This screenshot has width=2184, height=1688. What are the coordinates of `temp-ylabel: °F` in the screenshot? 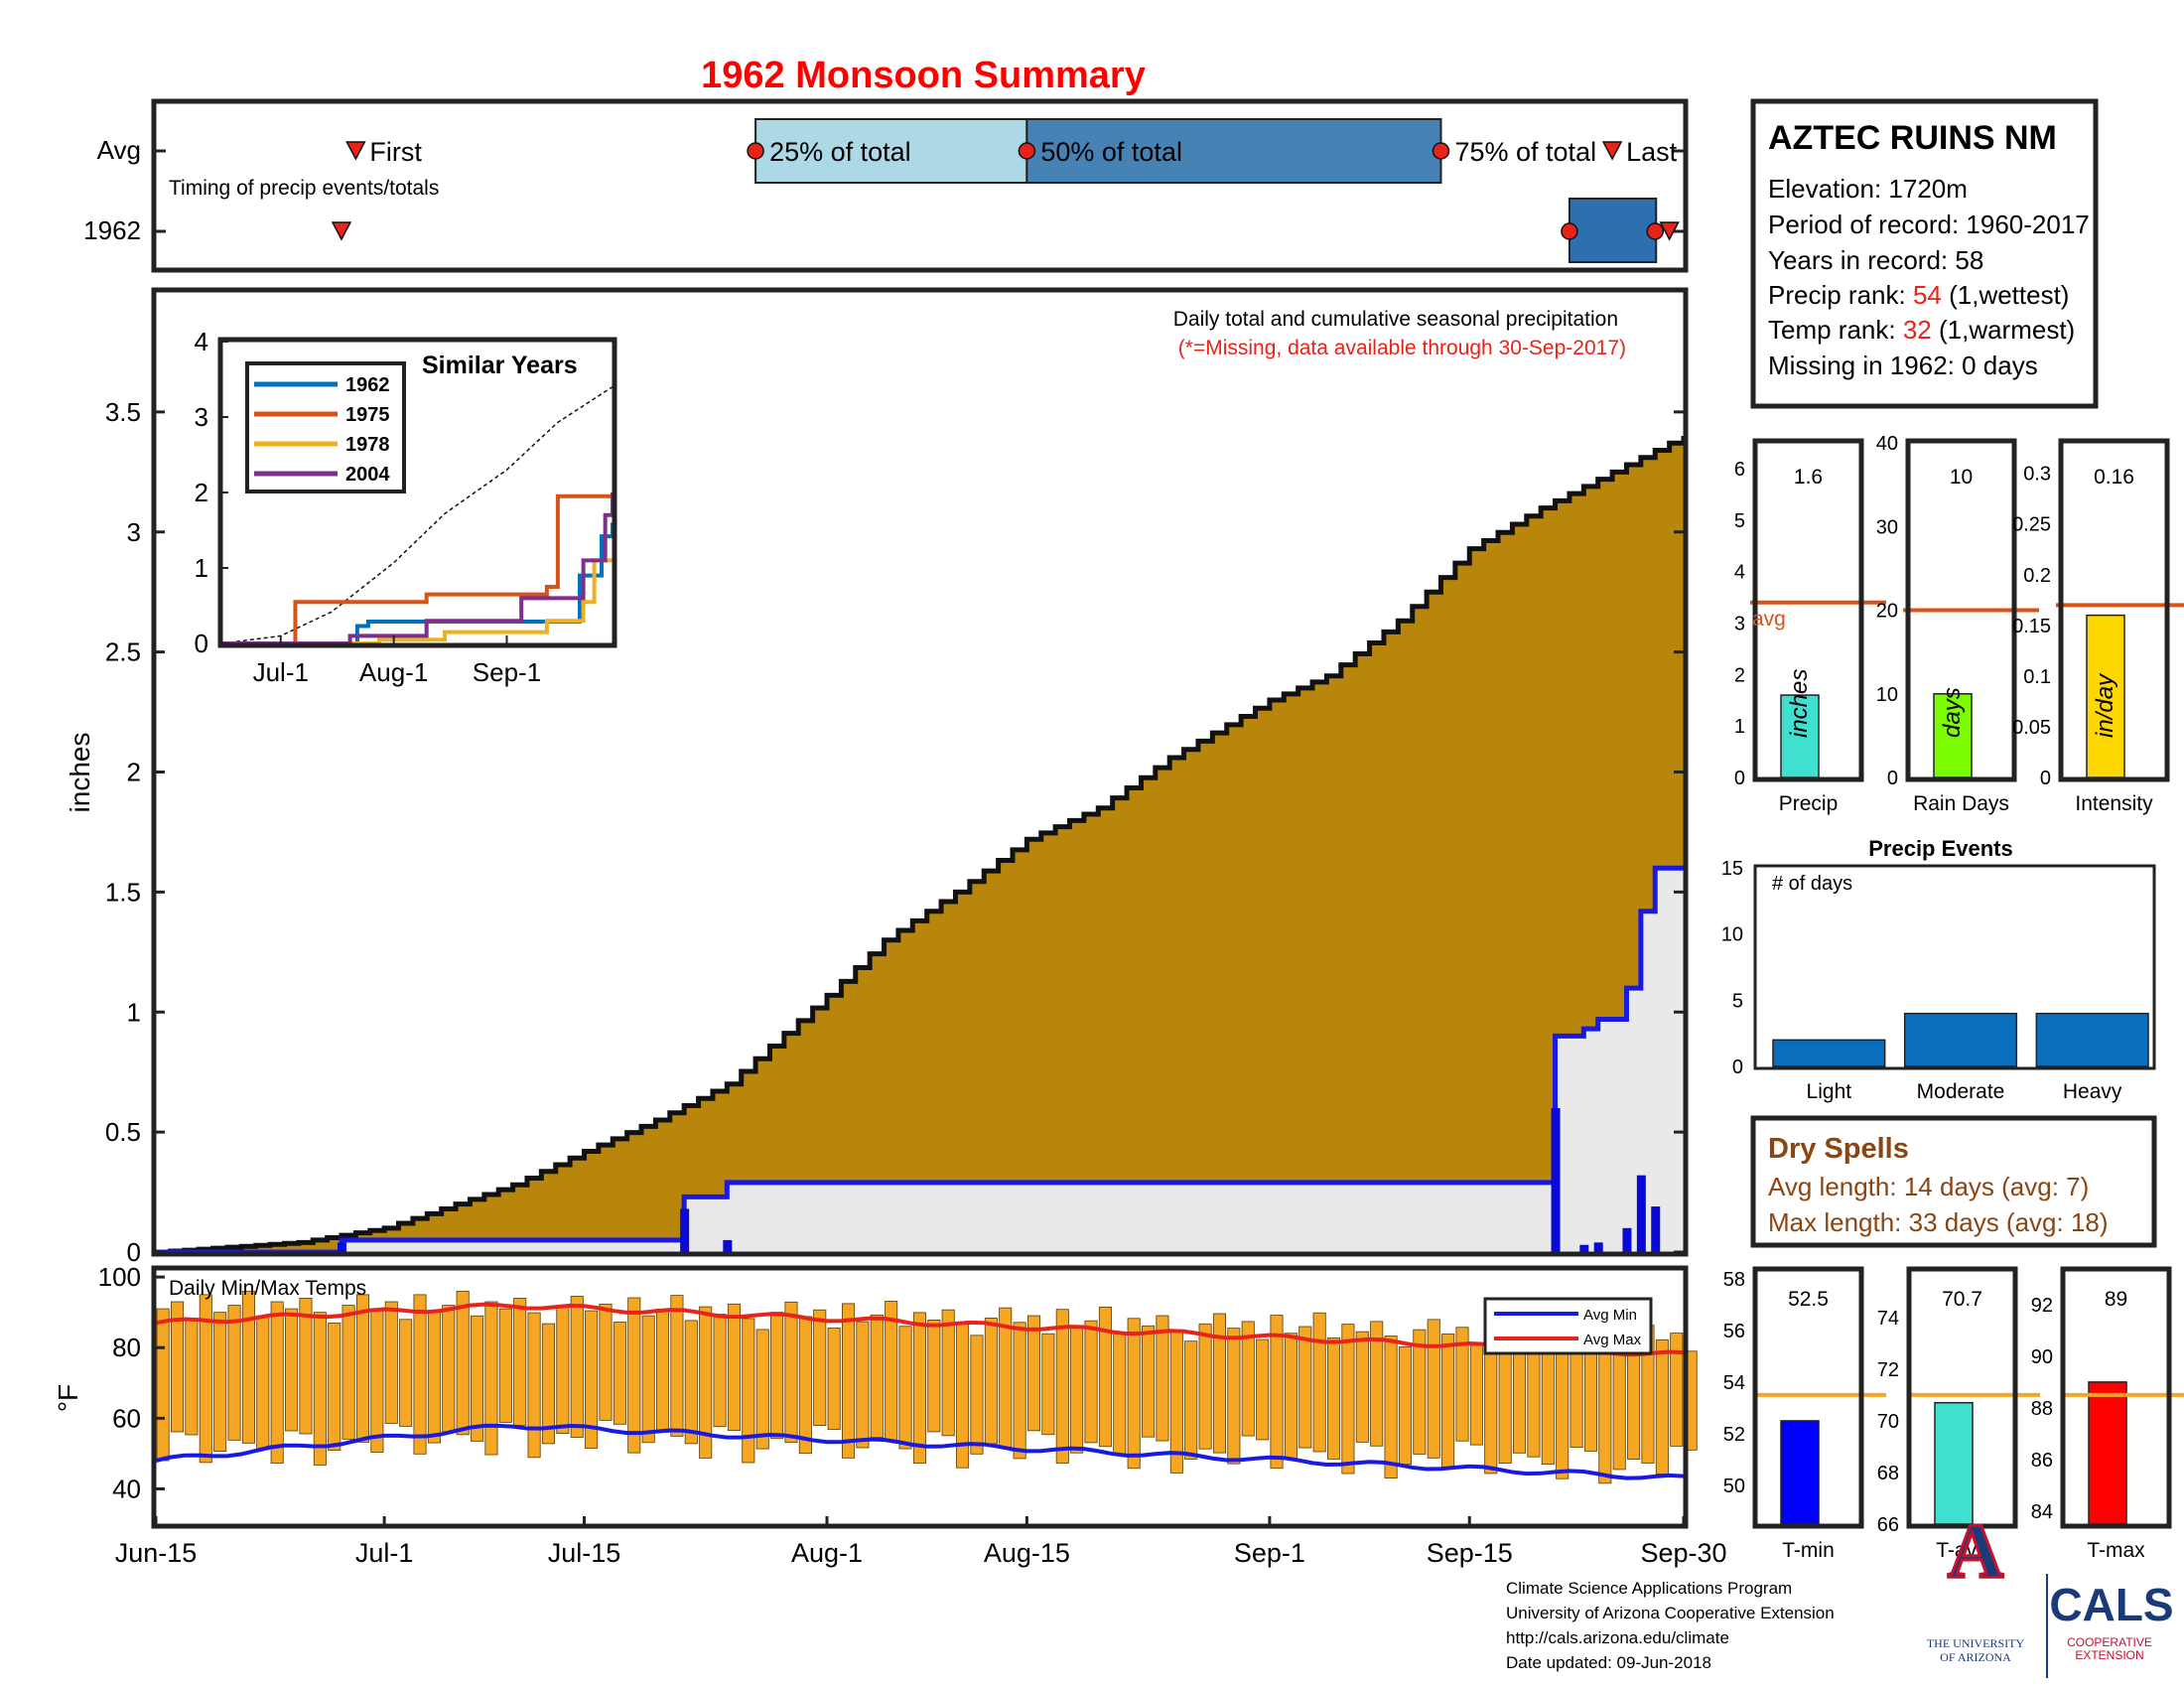 It's located at (68, 1398).